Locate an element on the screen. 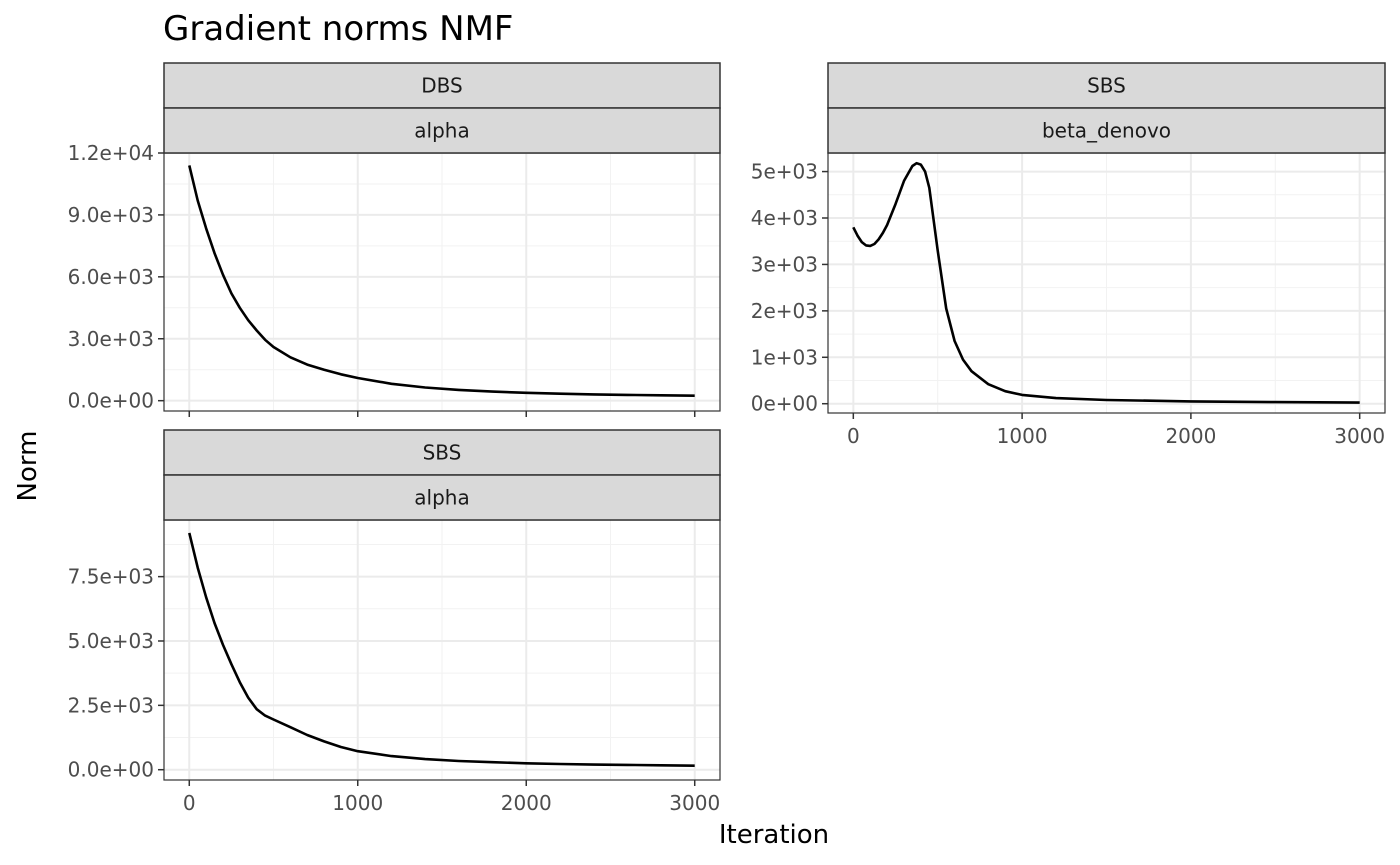 The height and width of the screenshot is (865, 1400). y-tick-label: 3e+03 is located at coordinates (784, 264).